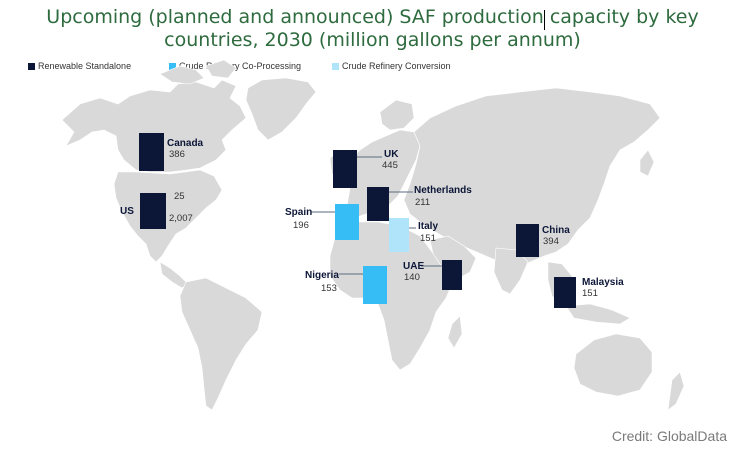 The width and height of the screenshot is (745, 460). I want to click on legend-swatch-co-processing, so click(172, 66).